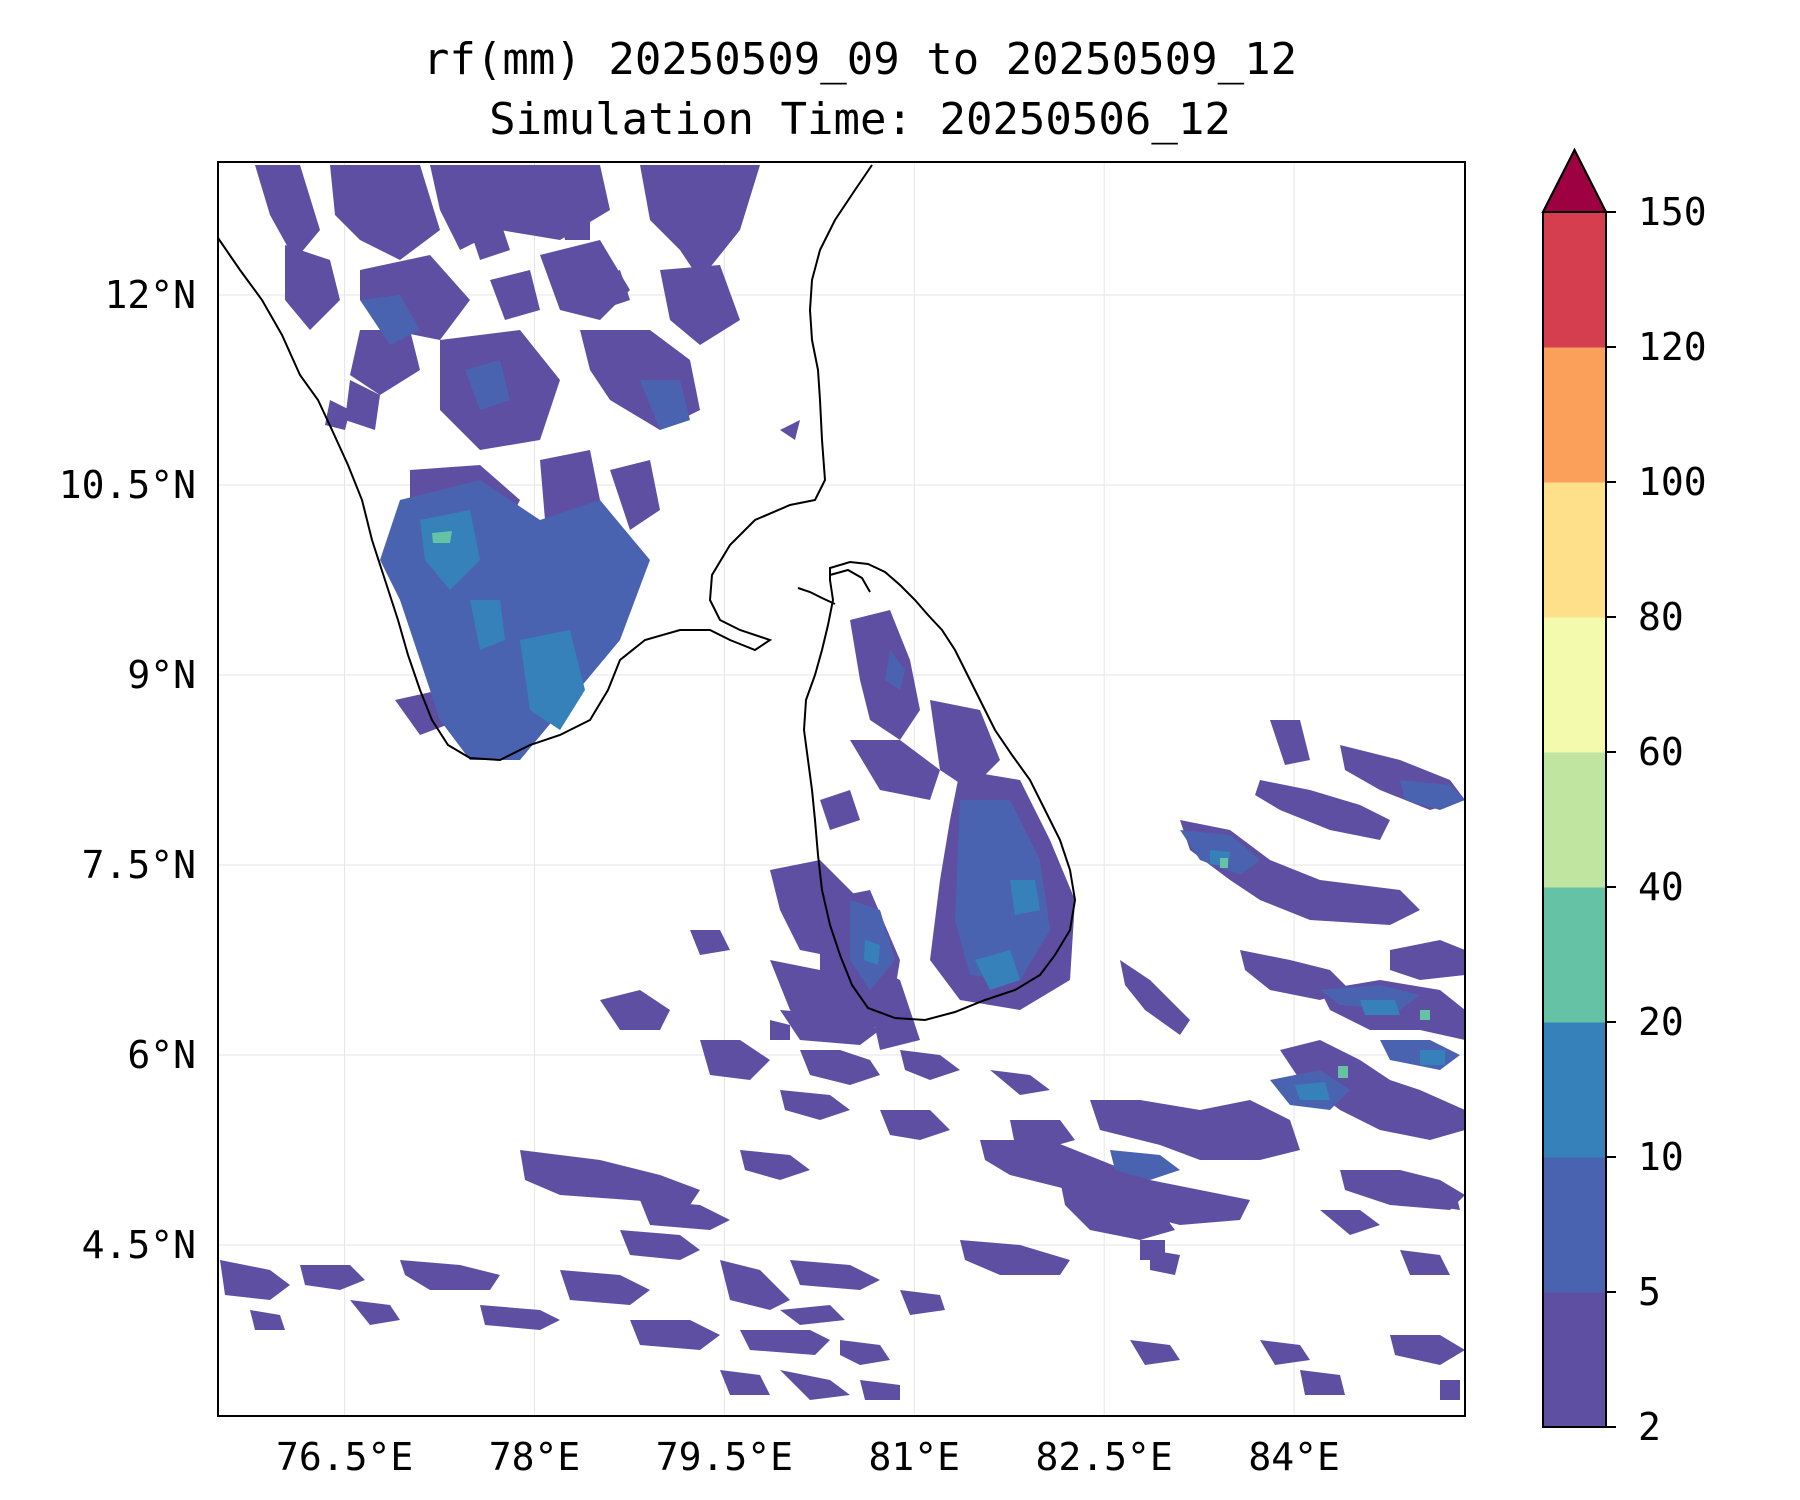 The image size is (1800, 1500). I want to click on colorbar-tick-label: 20, so click(1661, 1022).